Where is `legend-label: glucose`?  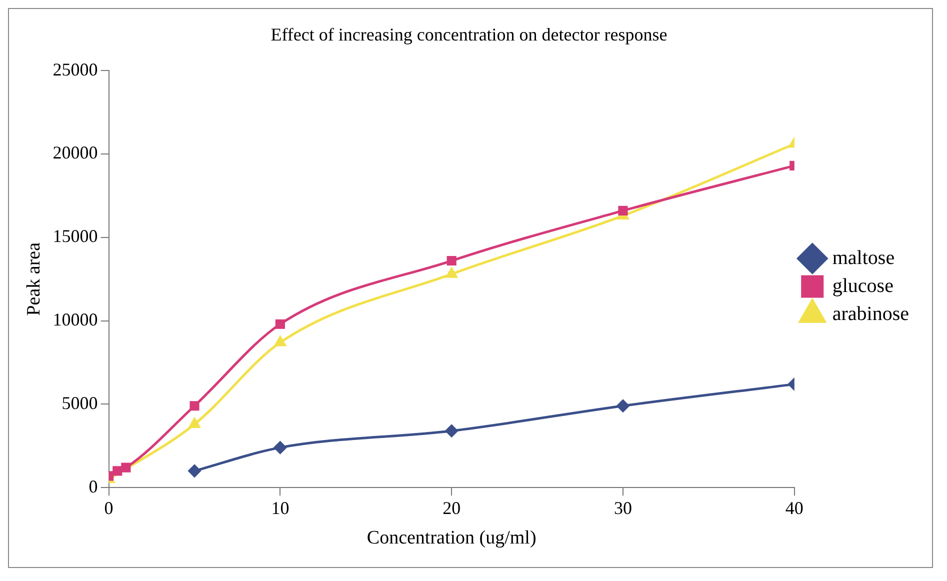
legend-label: glucose is located at coordinates (863, 285).